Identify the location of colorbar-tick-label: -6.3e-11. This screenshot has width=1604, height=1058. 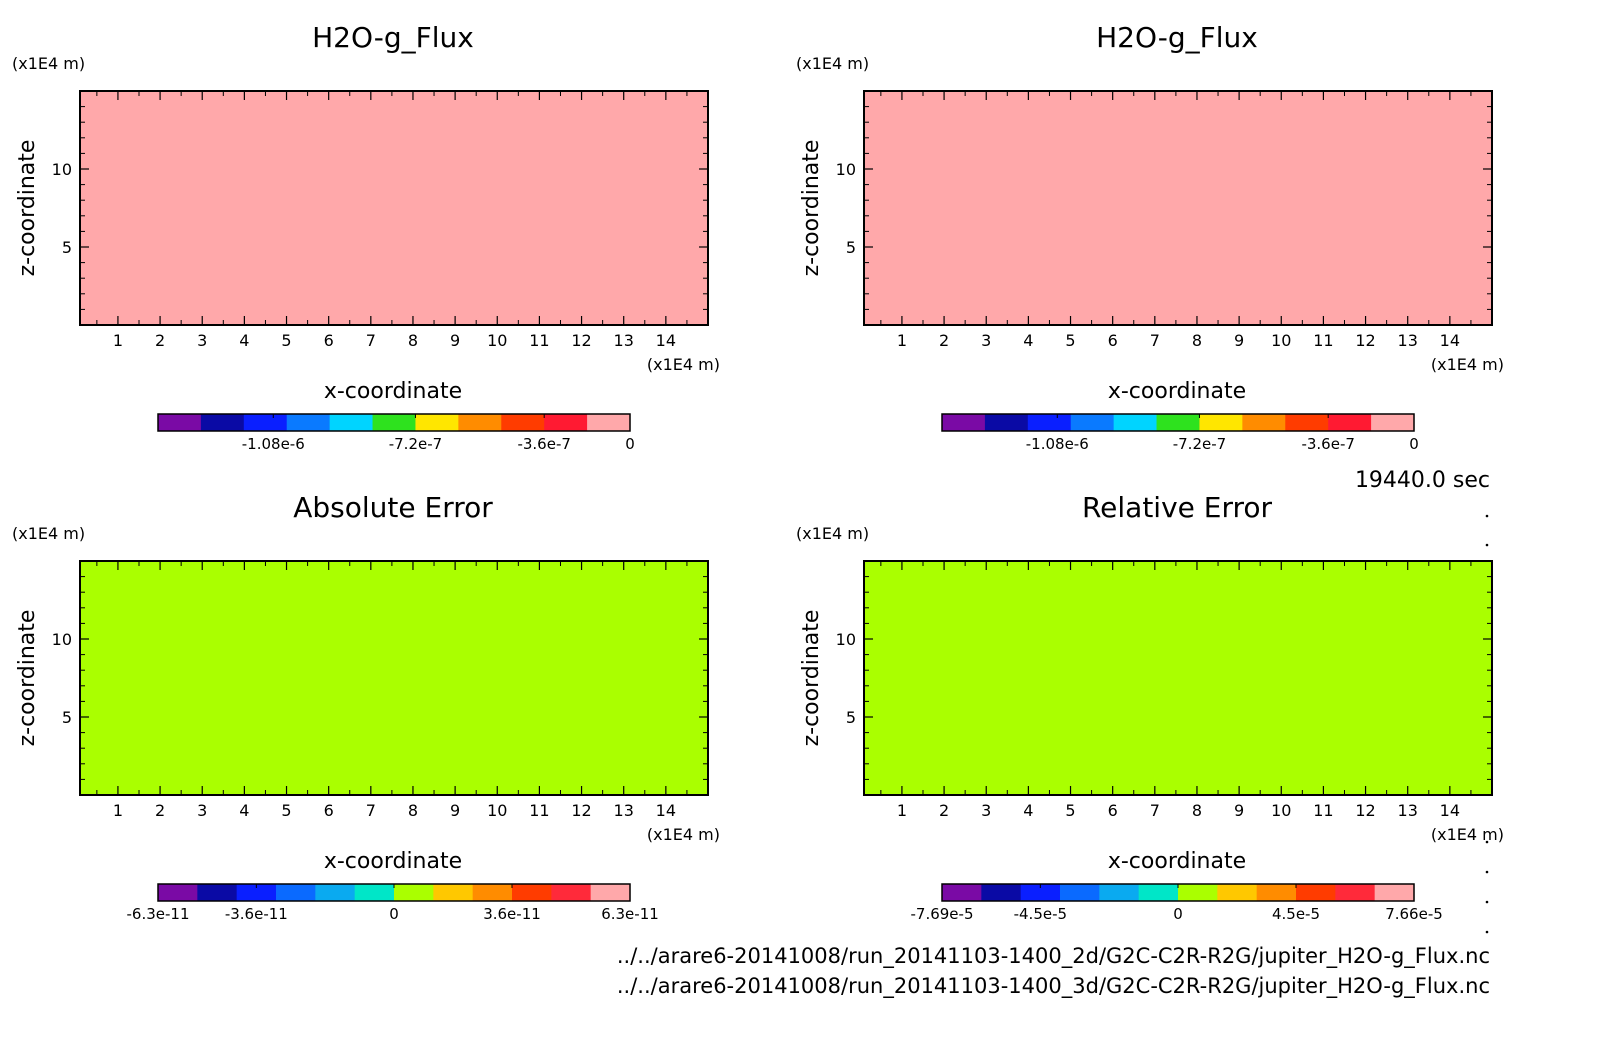
(158, 914).